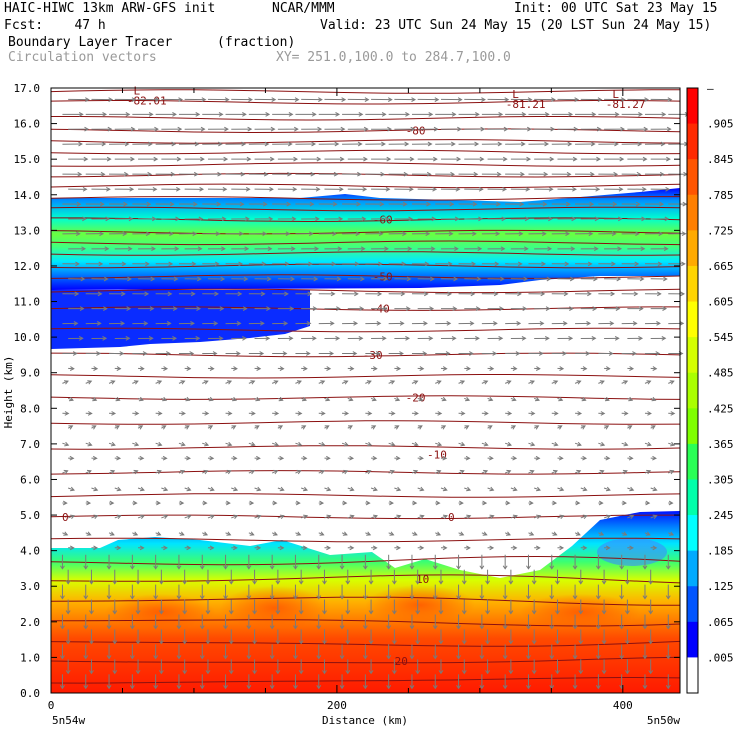  Describe the element at coordinates (416, 131) in the screenshot. I see `contour-label: -80` at that location.